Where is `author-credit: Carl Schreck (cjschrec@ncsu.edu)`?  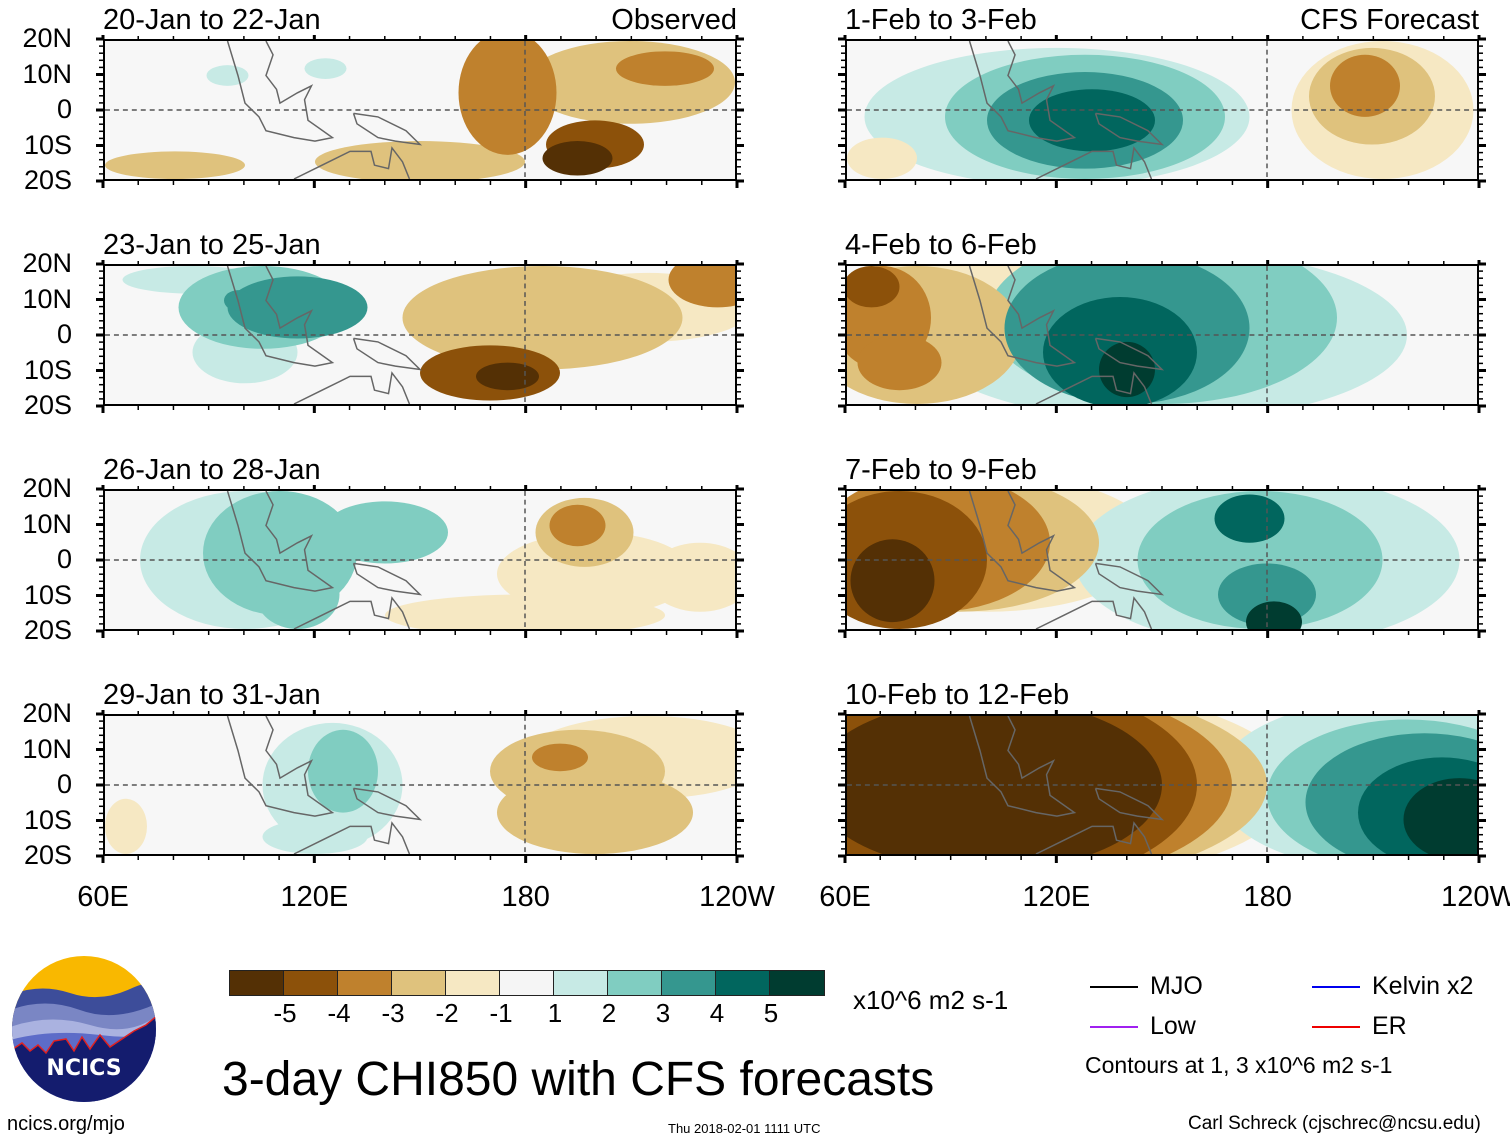
author-credit: Carl Schreck (cjschrec@ncsu.edu) is located at coordinates (1334, 1123).